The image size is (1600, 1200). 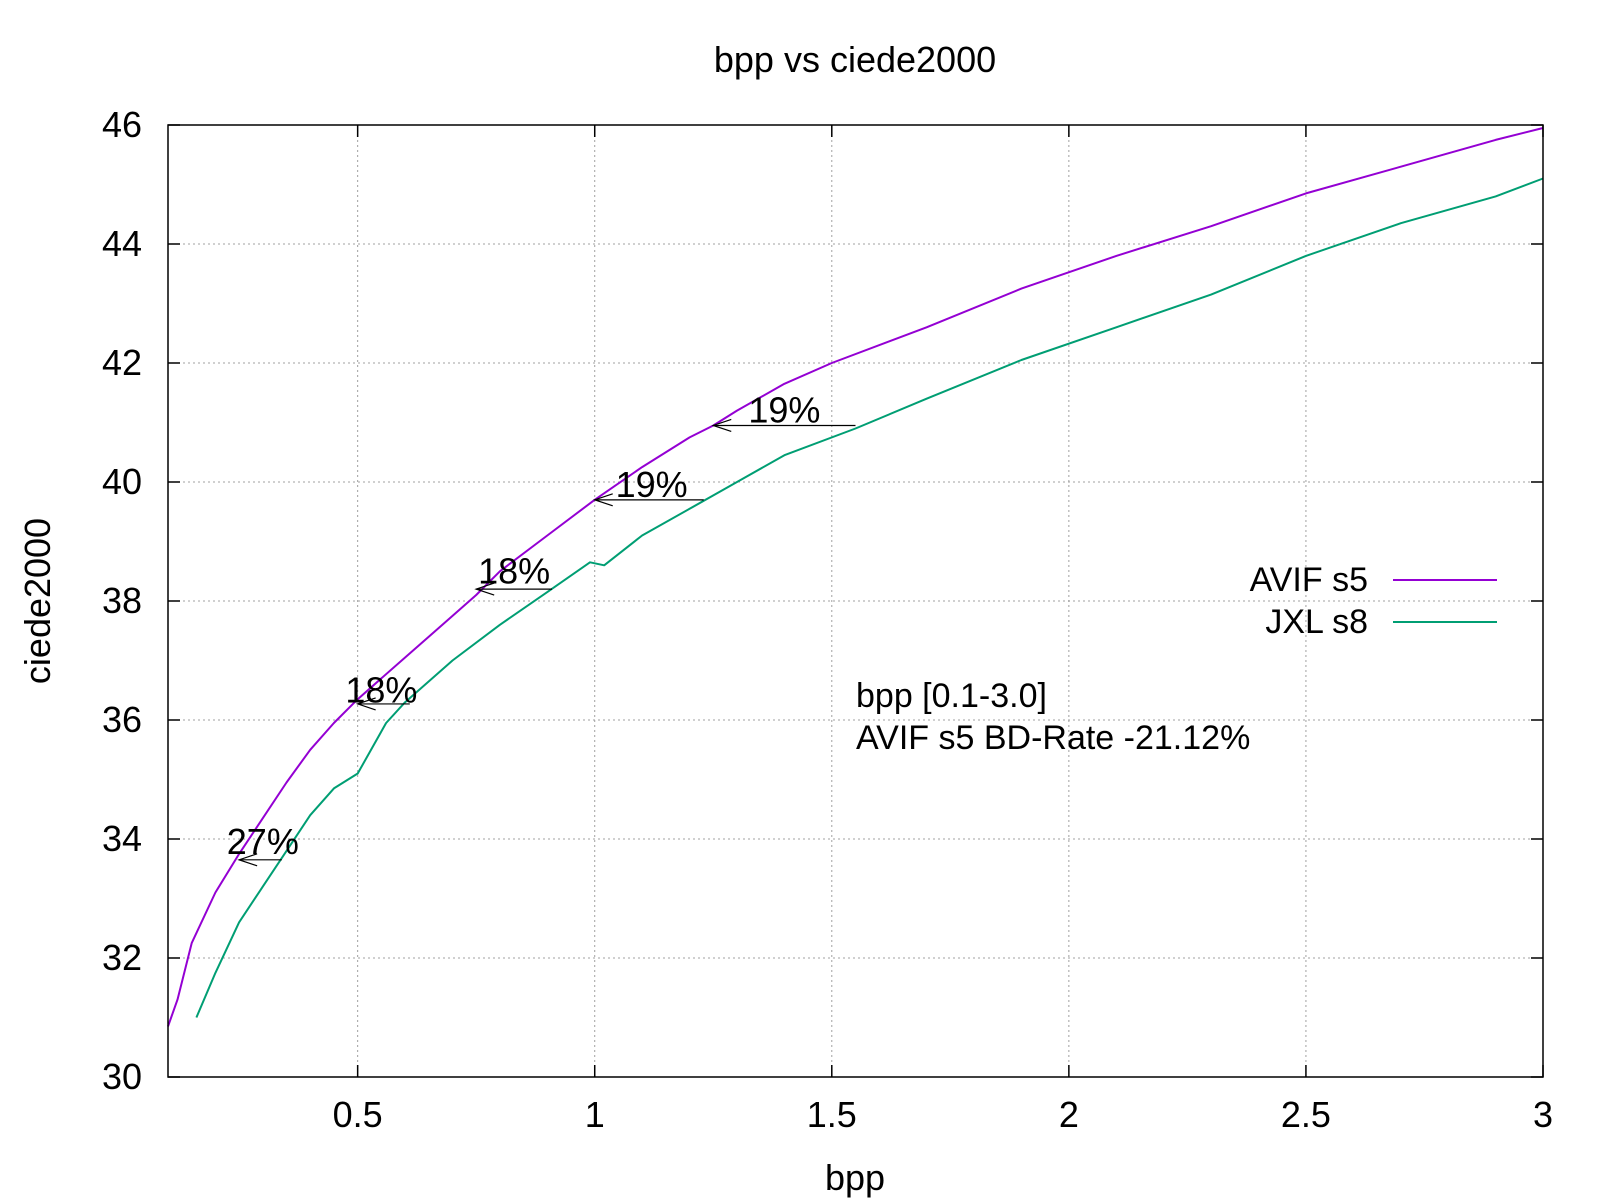 I want to click on legend-label-jxl-s8: JXL s8, so click(x=1316, y=622).